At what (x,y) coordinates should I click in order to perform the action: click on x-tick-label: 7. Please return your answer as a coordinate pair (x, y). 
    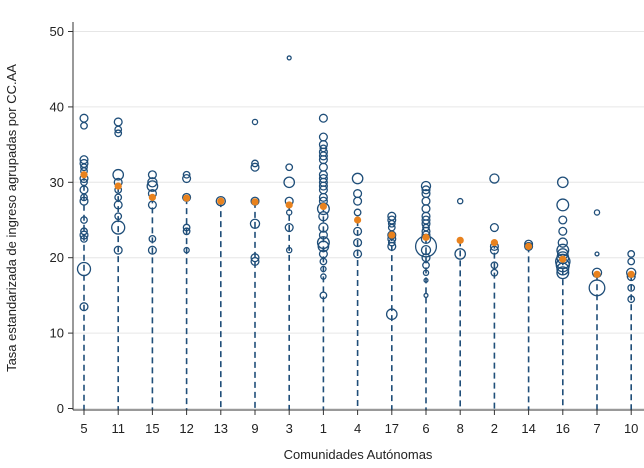
    Looking at the image, I should click on (596, 428).